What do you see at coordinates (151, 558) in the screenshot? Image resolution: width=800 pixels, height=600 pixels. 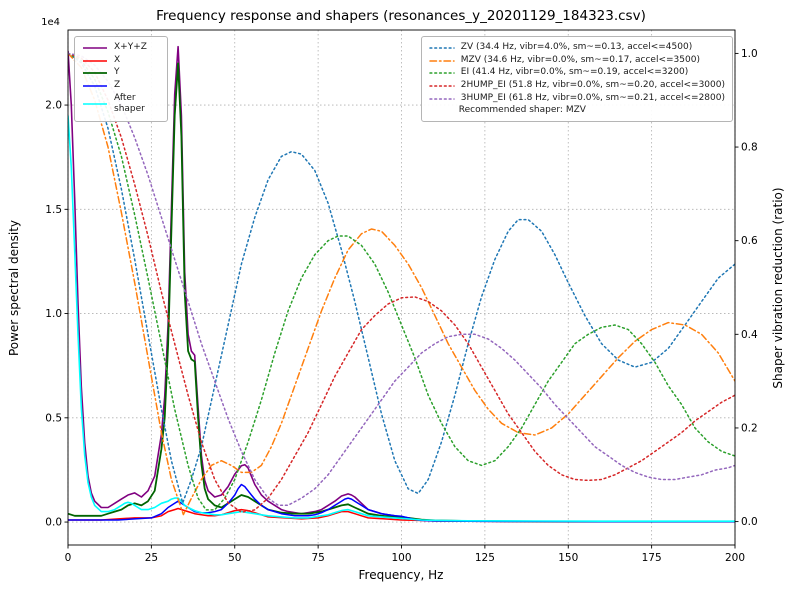 I see `x-tick-label: 25` at bounding box center [151, 558].